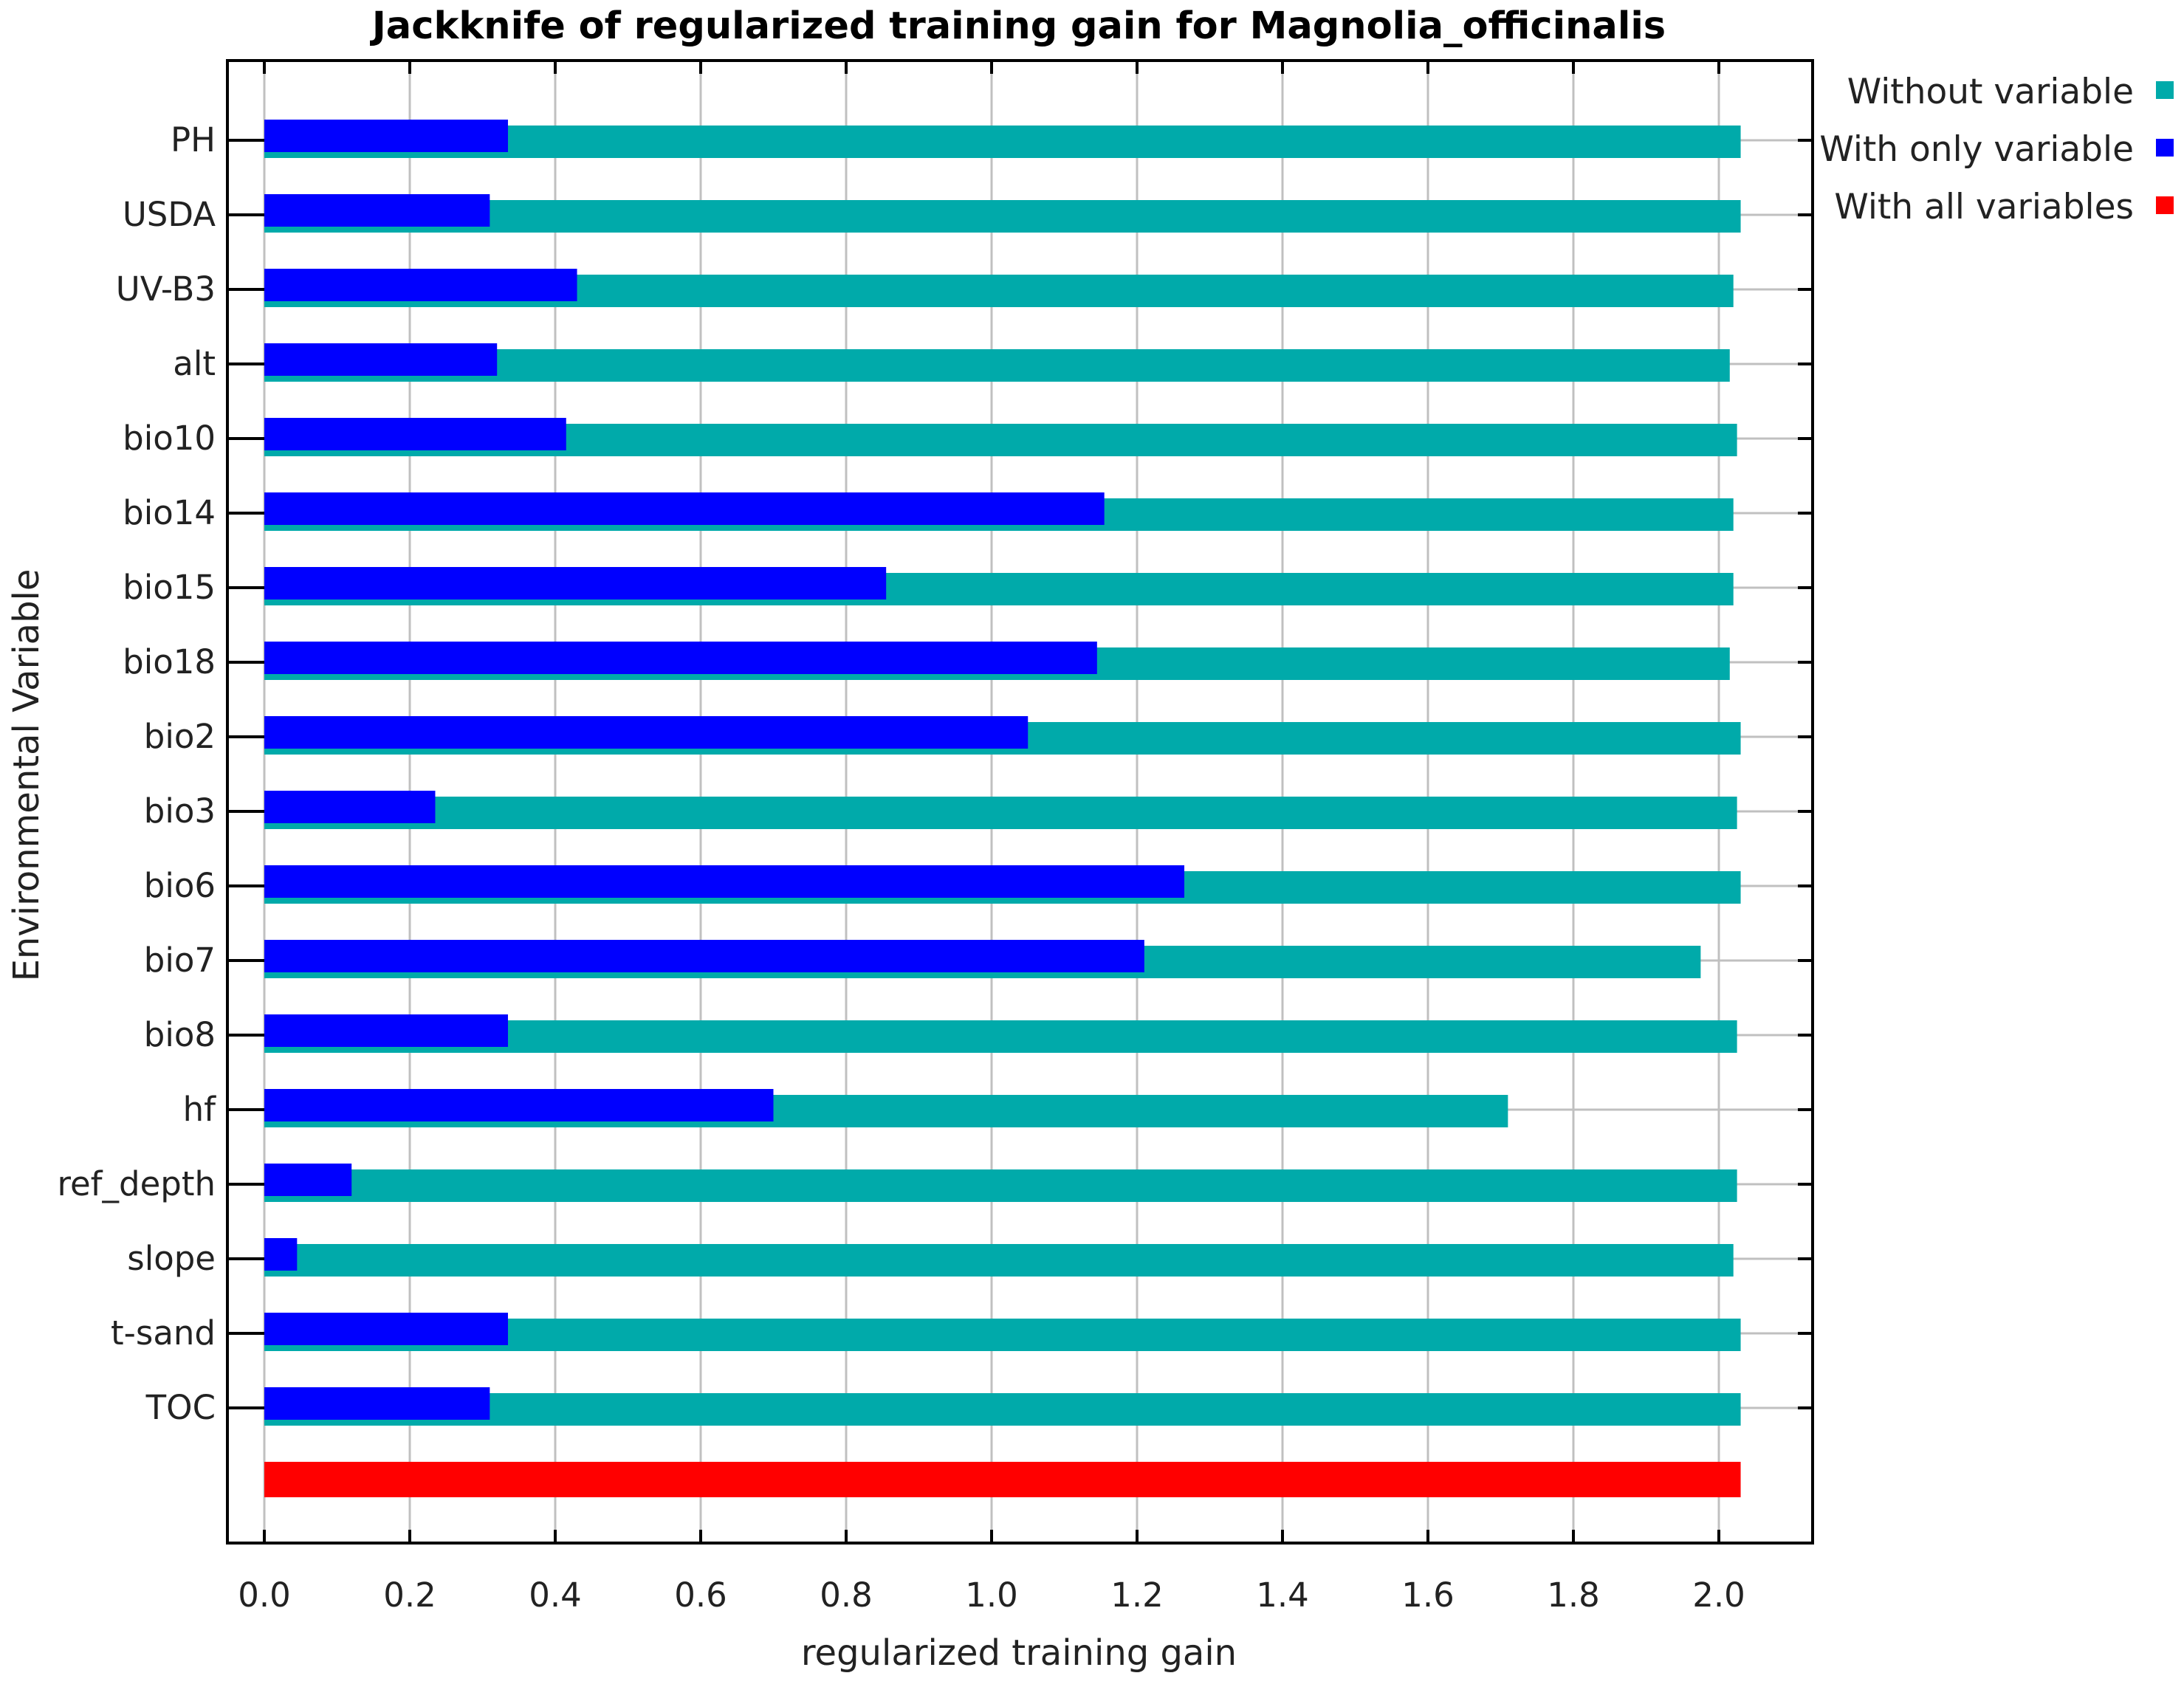 The width and height of the screenshot is (2184, 1687). Describe the element at coordinates (181, 1407) in the screenshot. I see `y-tick-label: TOC` at that location.